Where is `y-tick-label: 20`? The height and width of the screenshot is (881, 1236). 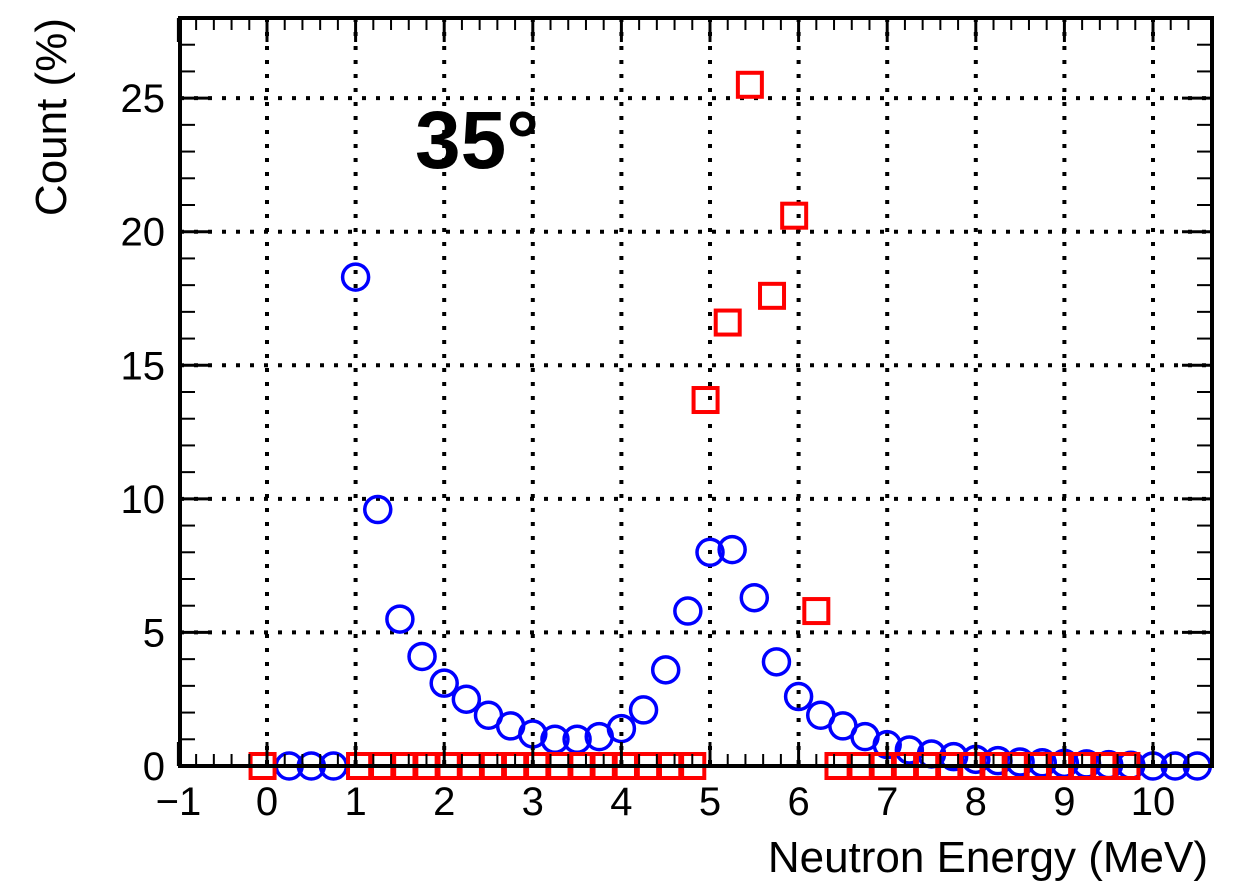
y-tick-label: 20 is located at coordinates (143, 233).